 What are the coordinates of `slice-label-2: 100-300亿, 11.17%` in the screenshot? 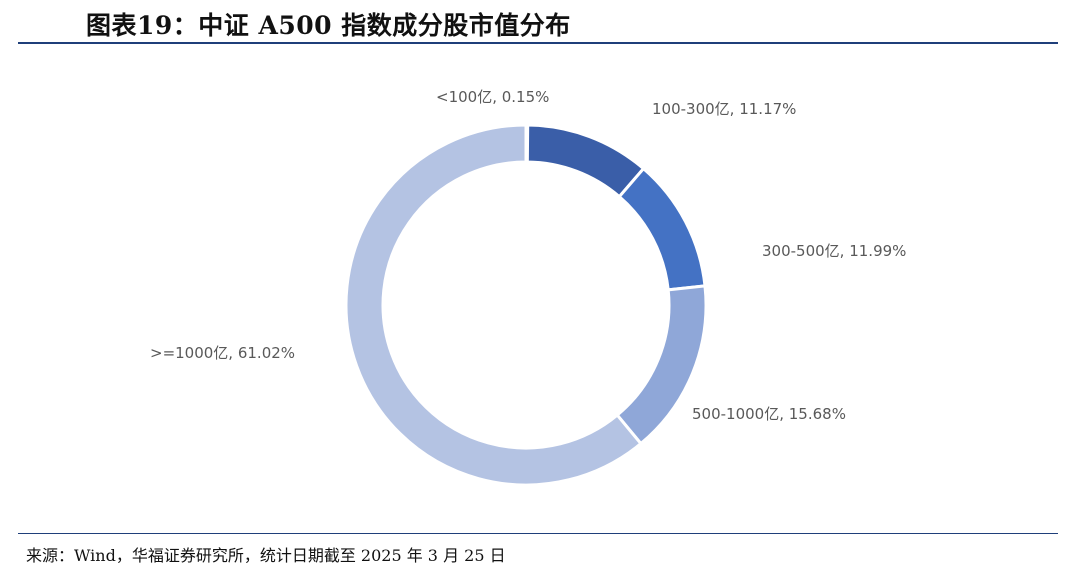 It's located at (724, 109).